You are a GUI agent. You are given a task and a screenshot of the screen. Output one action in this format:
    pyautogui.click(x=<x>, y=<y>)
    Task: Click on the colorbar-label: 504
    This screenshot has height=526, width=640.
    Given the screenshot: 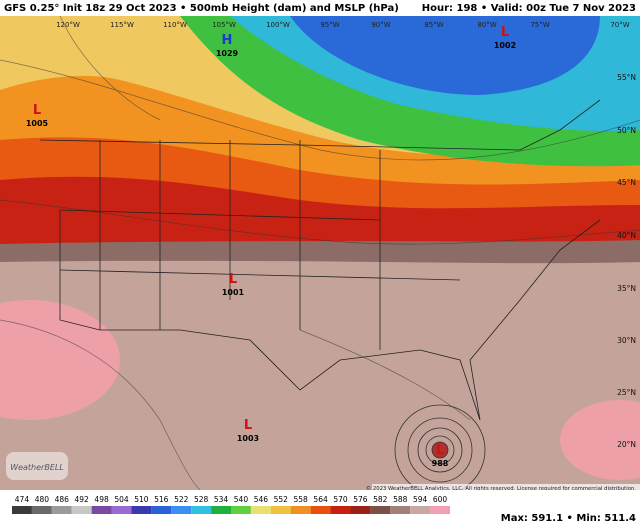 What is the action you would take?
    pyautogui.click(x=121, y=499)
    